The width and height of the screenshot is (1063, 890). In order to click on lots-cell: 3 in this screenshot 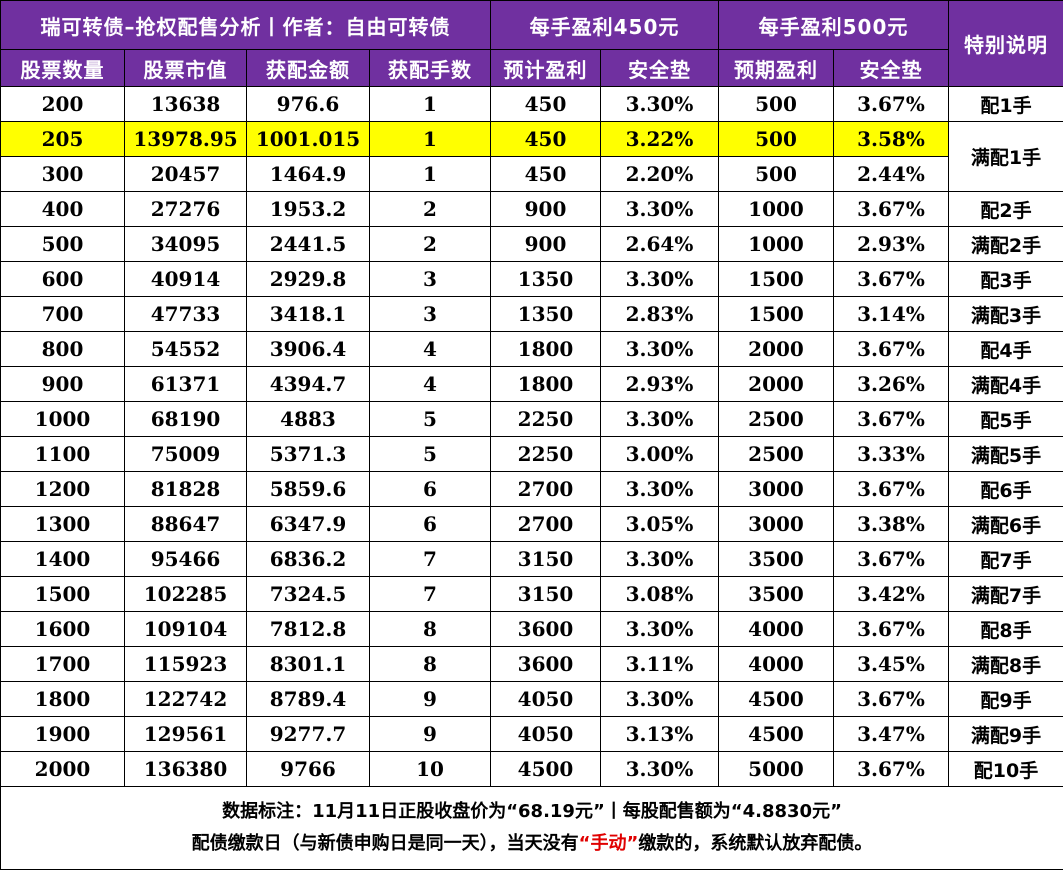, I will do `click(430, 314)`.